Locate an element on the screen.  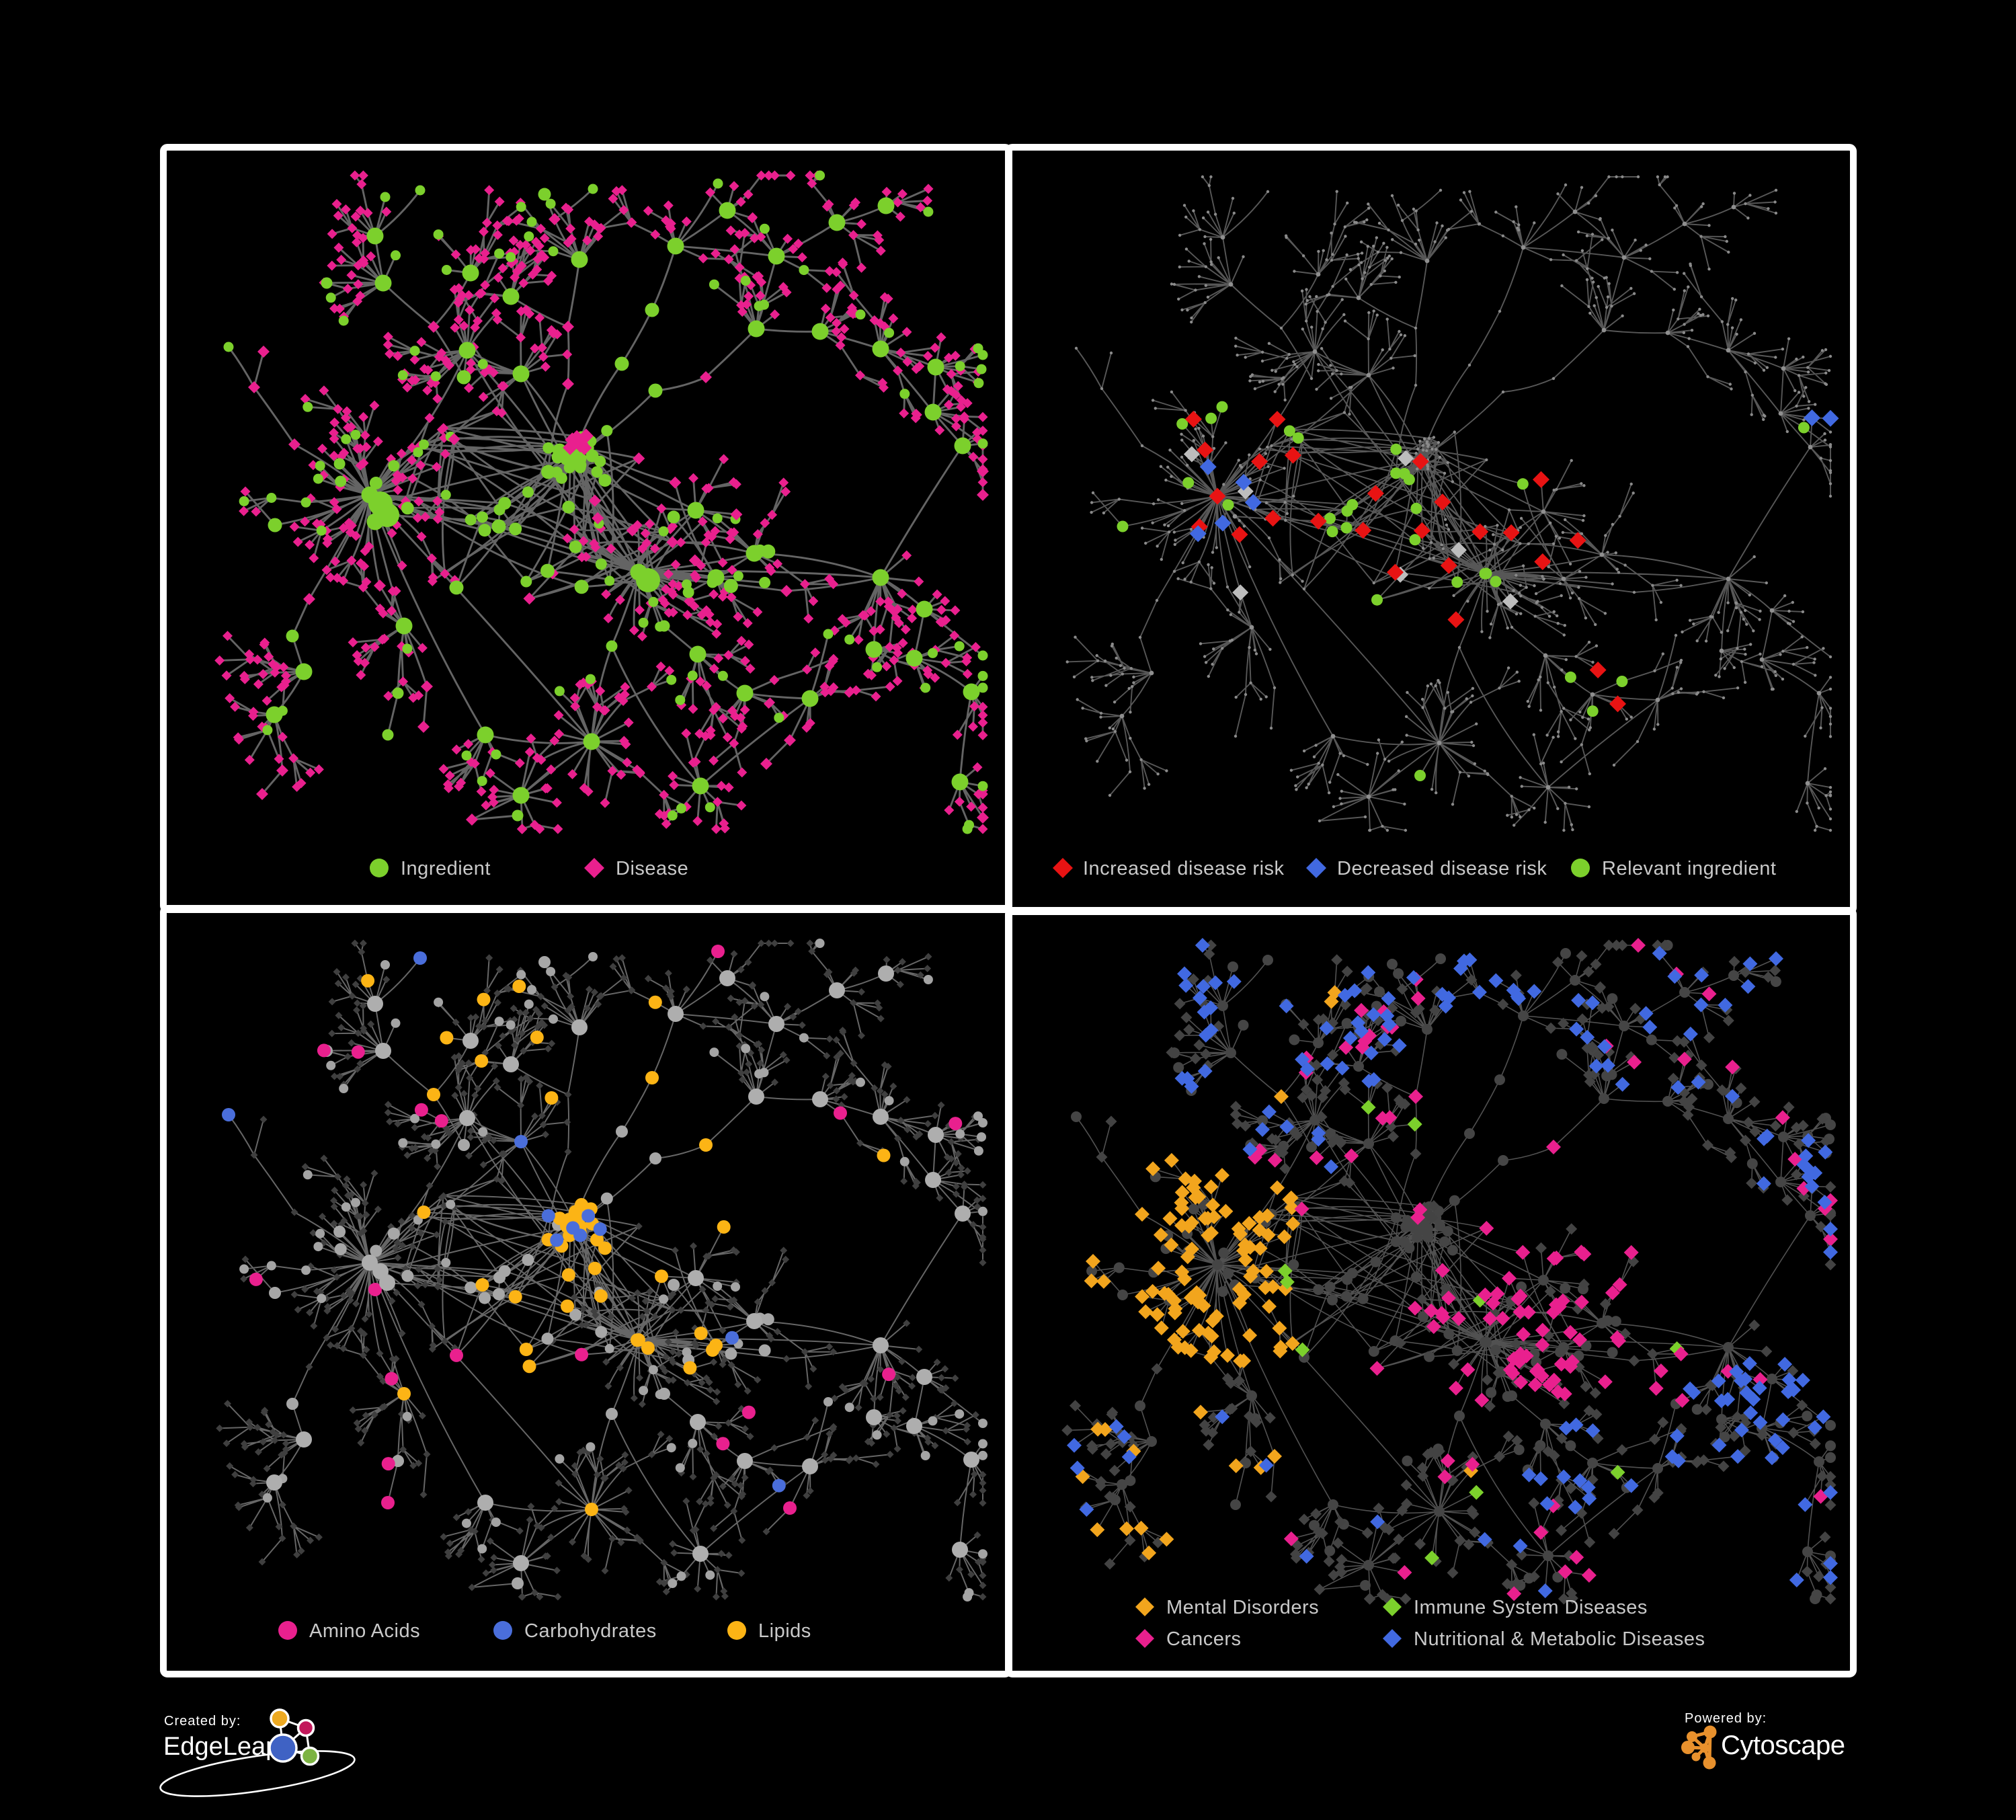
svg-text: Disease is located at coordinates (652, 868).